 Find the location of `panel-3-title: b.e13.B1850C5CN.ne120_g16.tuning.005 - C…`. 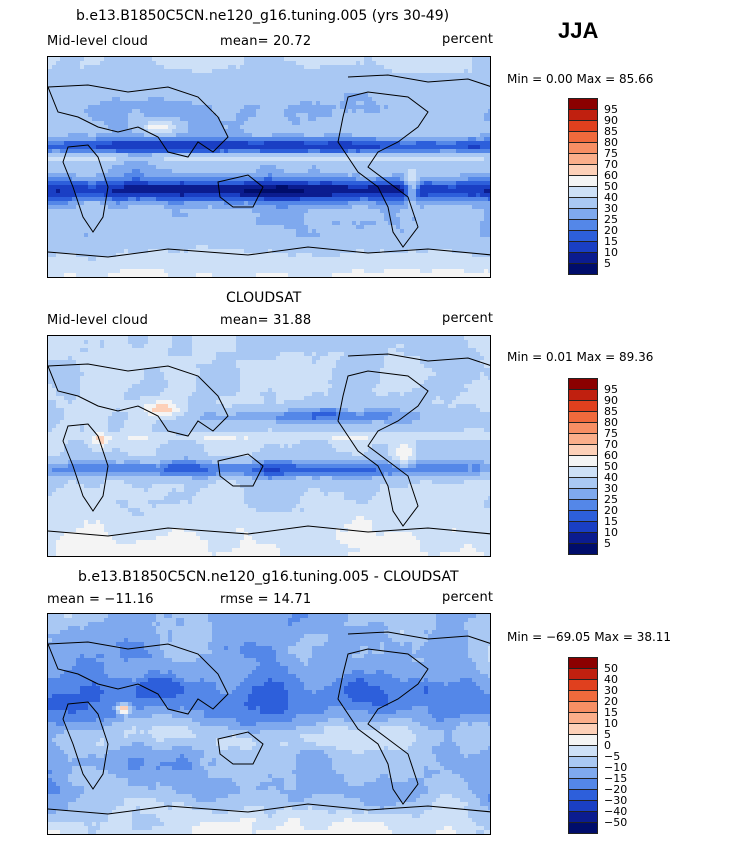

panel-3-title: b.e13.B1850C5CN.ne120_g16.tuning.005 - C… is located at coordinates (268, 577).